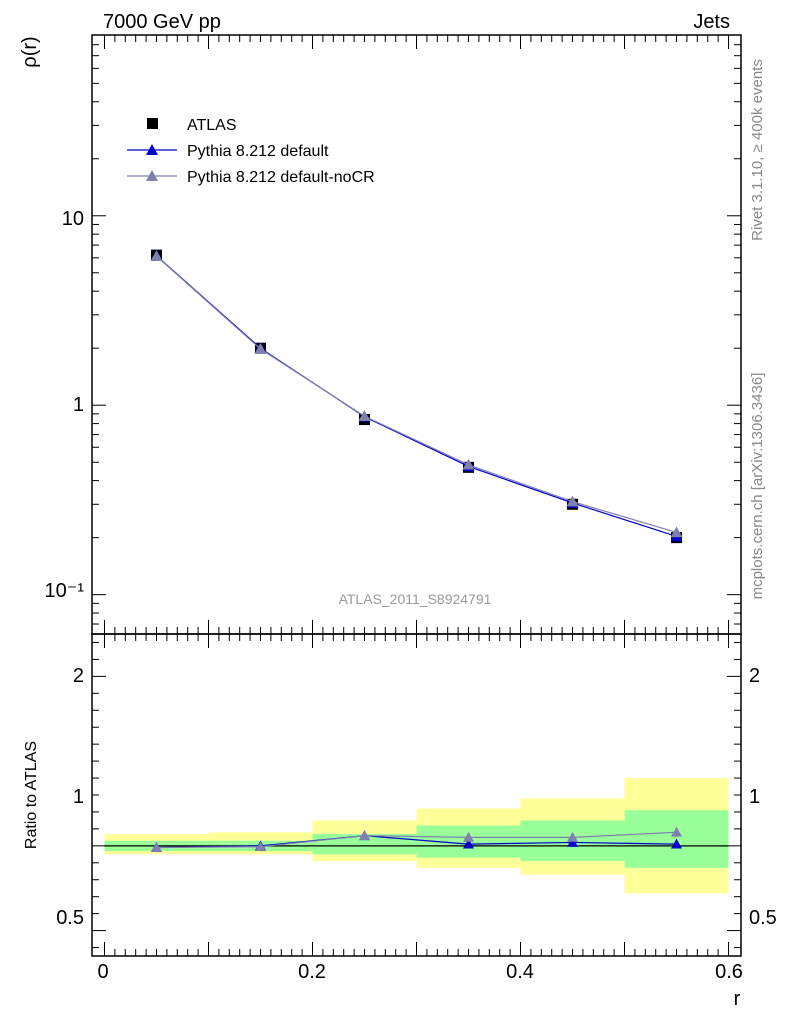  I want to click on ratio-series, so click(416, 839).